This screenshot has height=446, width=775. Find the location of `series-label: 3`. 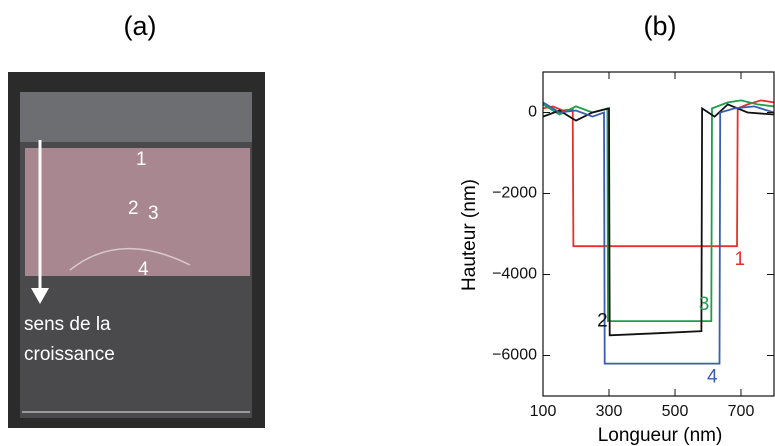

series-label: 3 is located at coordinates (704, 304).